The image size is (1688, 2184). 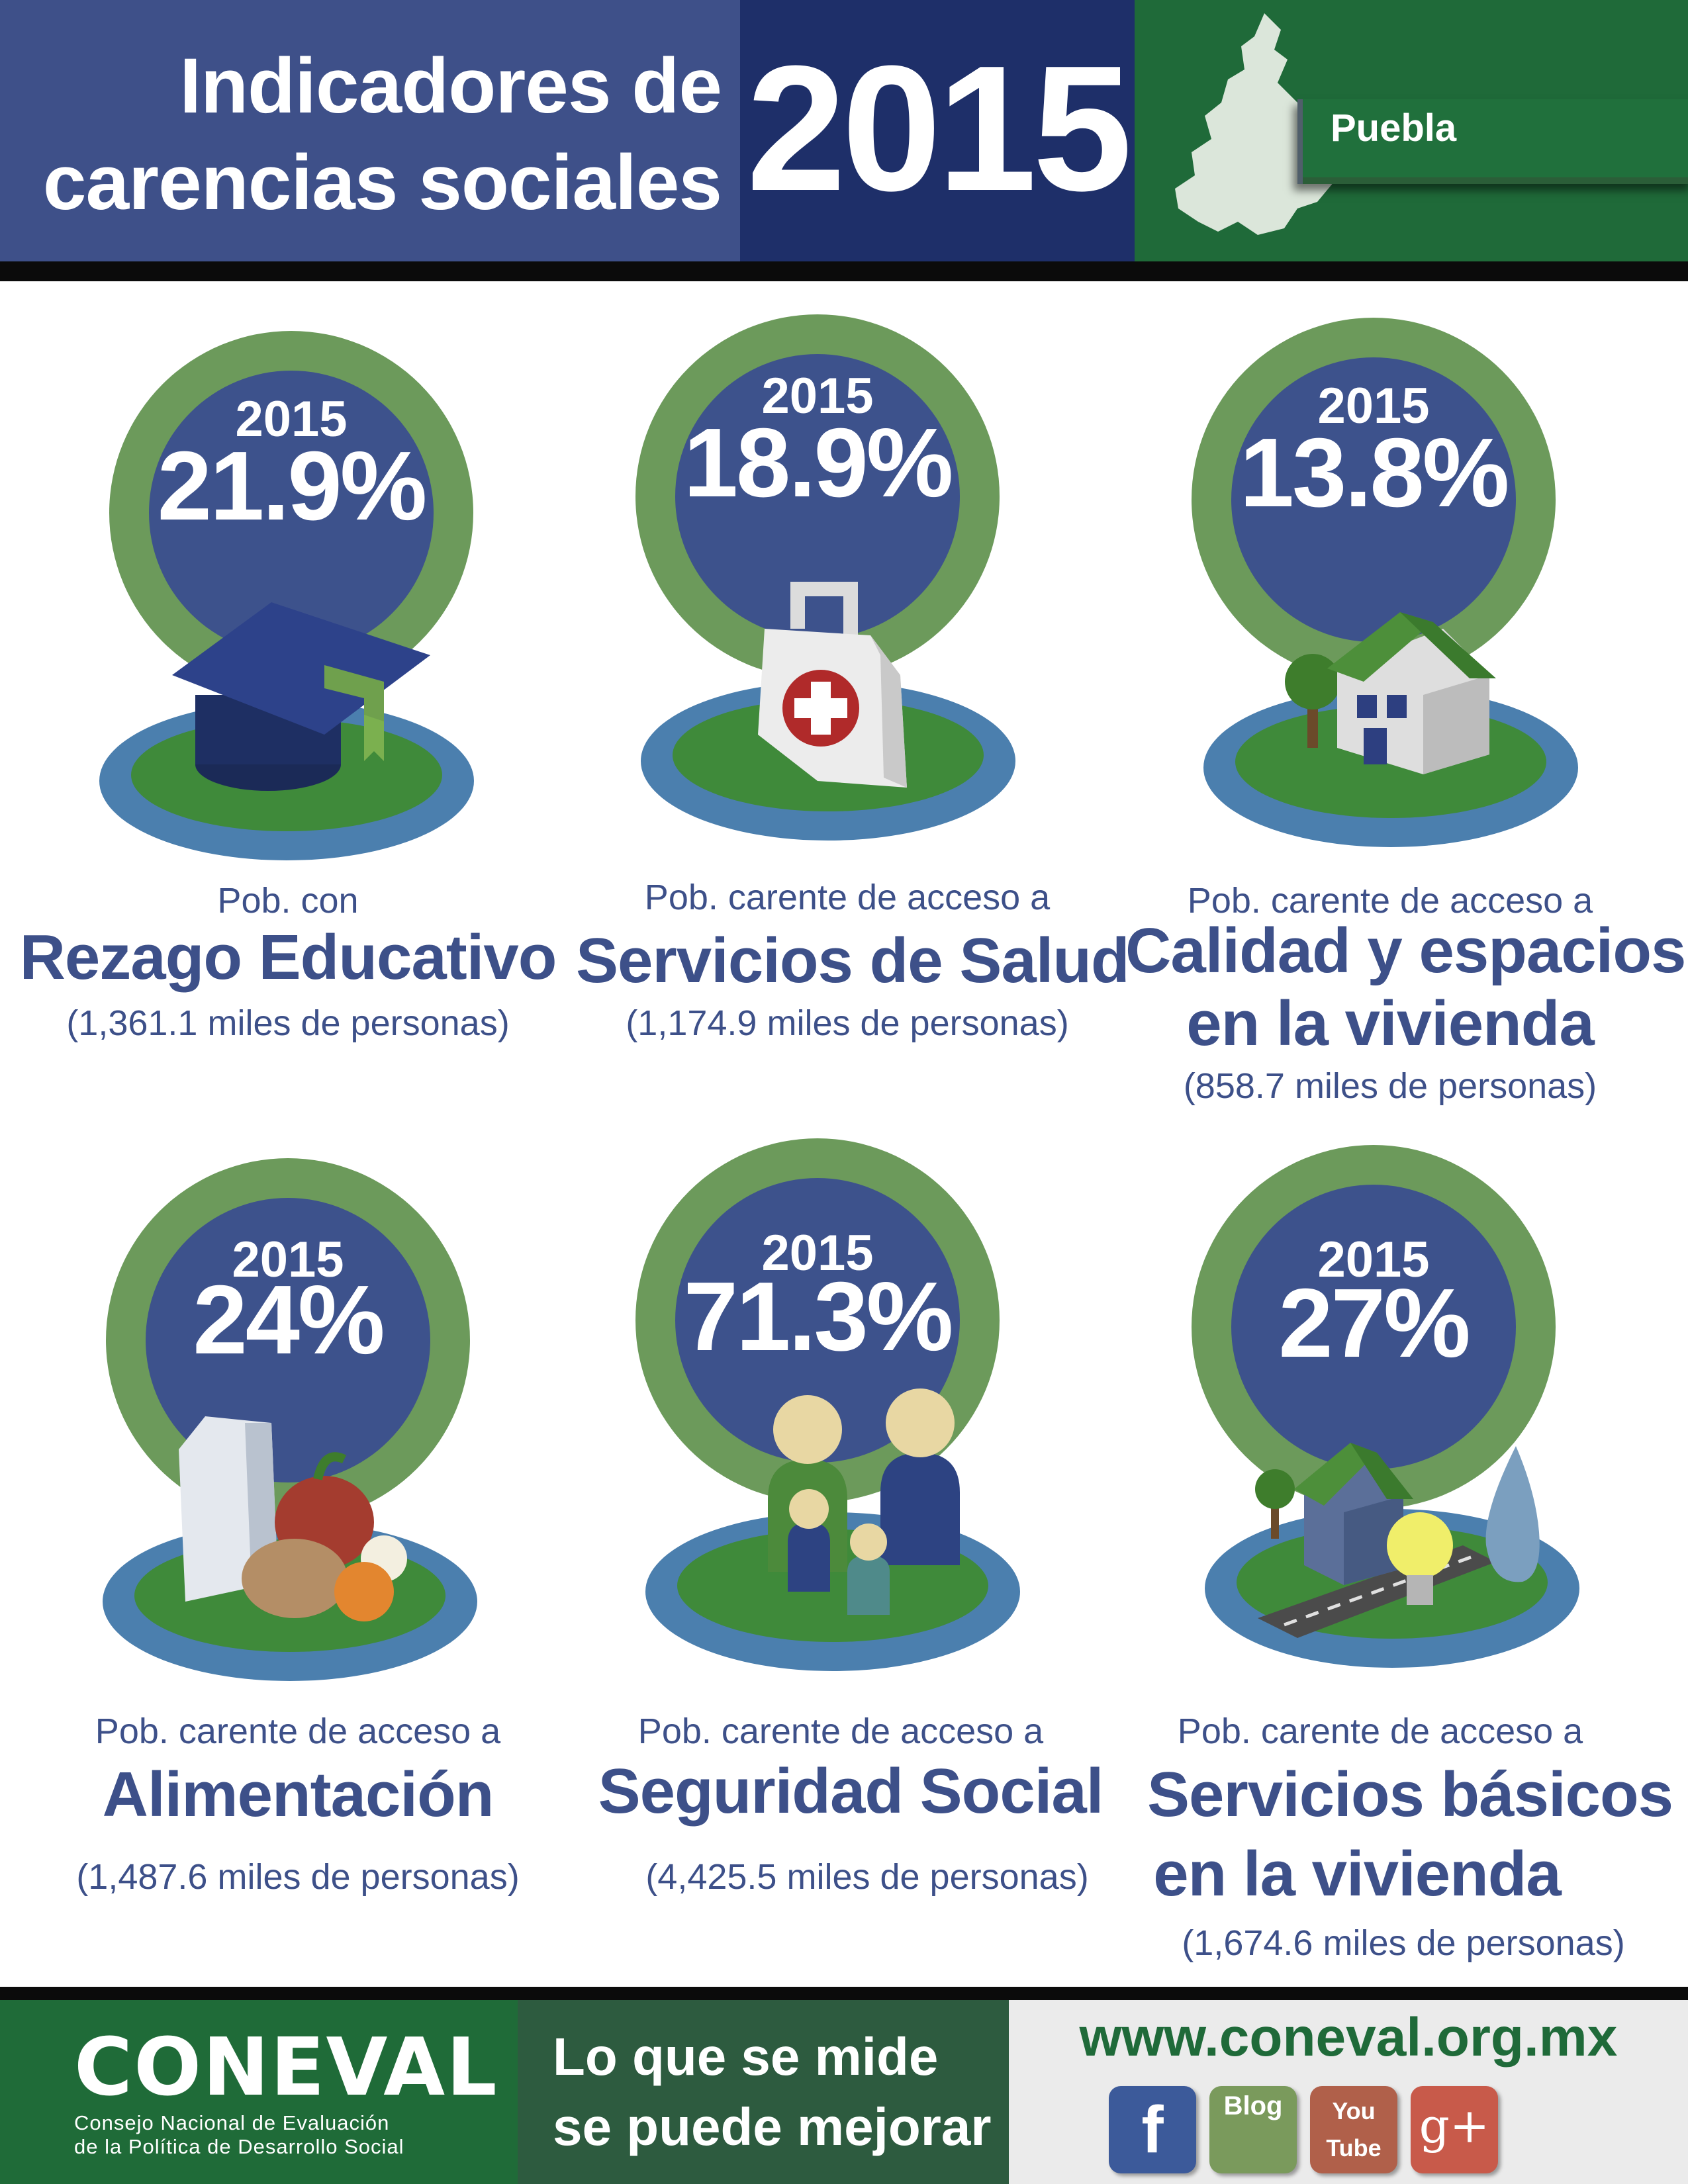 I want to click on graduation-cap-icon, so click(x=301, y=697).